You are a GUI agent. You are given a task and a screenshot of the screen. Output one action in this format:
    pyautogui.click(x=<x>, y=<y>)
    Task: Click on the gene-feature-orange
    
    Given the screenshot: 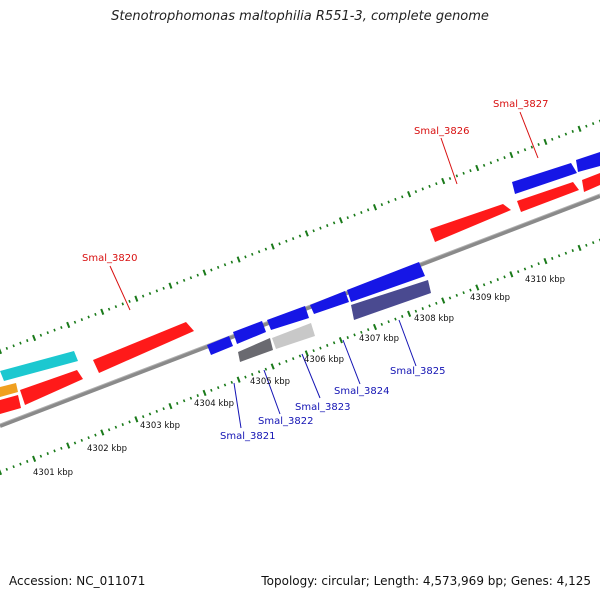 What is the action you would take?
    pyautogui.click(x=9, y=390)
    